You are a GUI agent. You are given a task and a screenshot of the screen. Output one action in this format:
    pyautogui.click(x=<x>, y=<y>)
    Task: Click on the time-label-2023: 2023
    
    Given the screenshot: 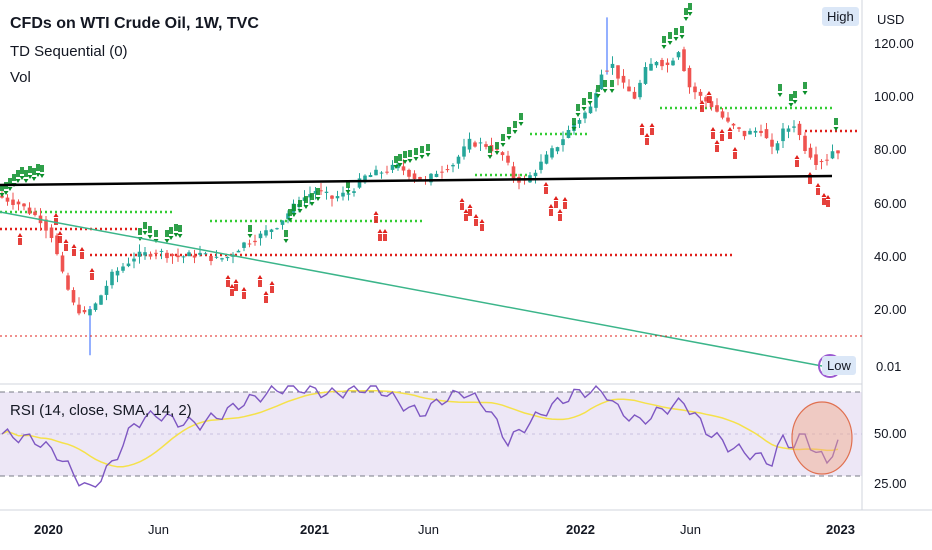 What is the action you would take?
    pyautogui.click(x=840, y=529)
    